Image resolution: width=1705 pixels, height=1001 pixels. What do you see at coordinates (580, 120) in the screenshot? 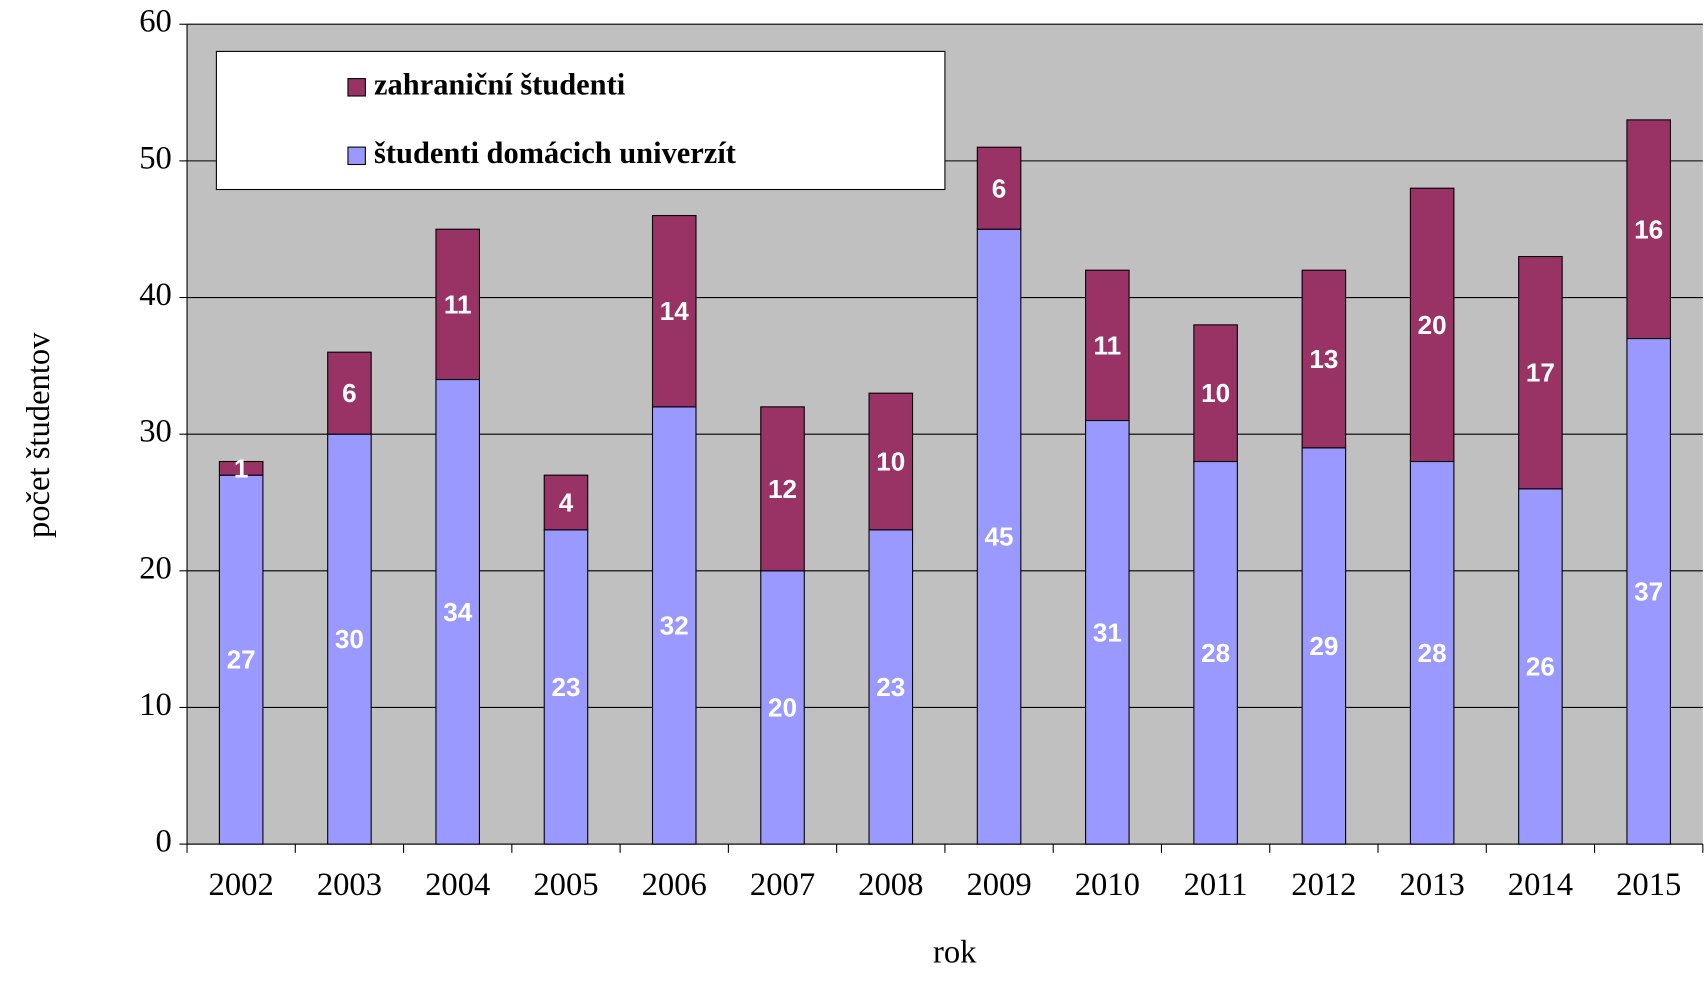
I see `legend-box` at bounding box center [580, 120].